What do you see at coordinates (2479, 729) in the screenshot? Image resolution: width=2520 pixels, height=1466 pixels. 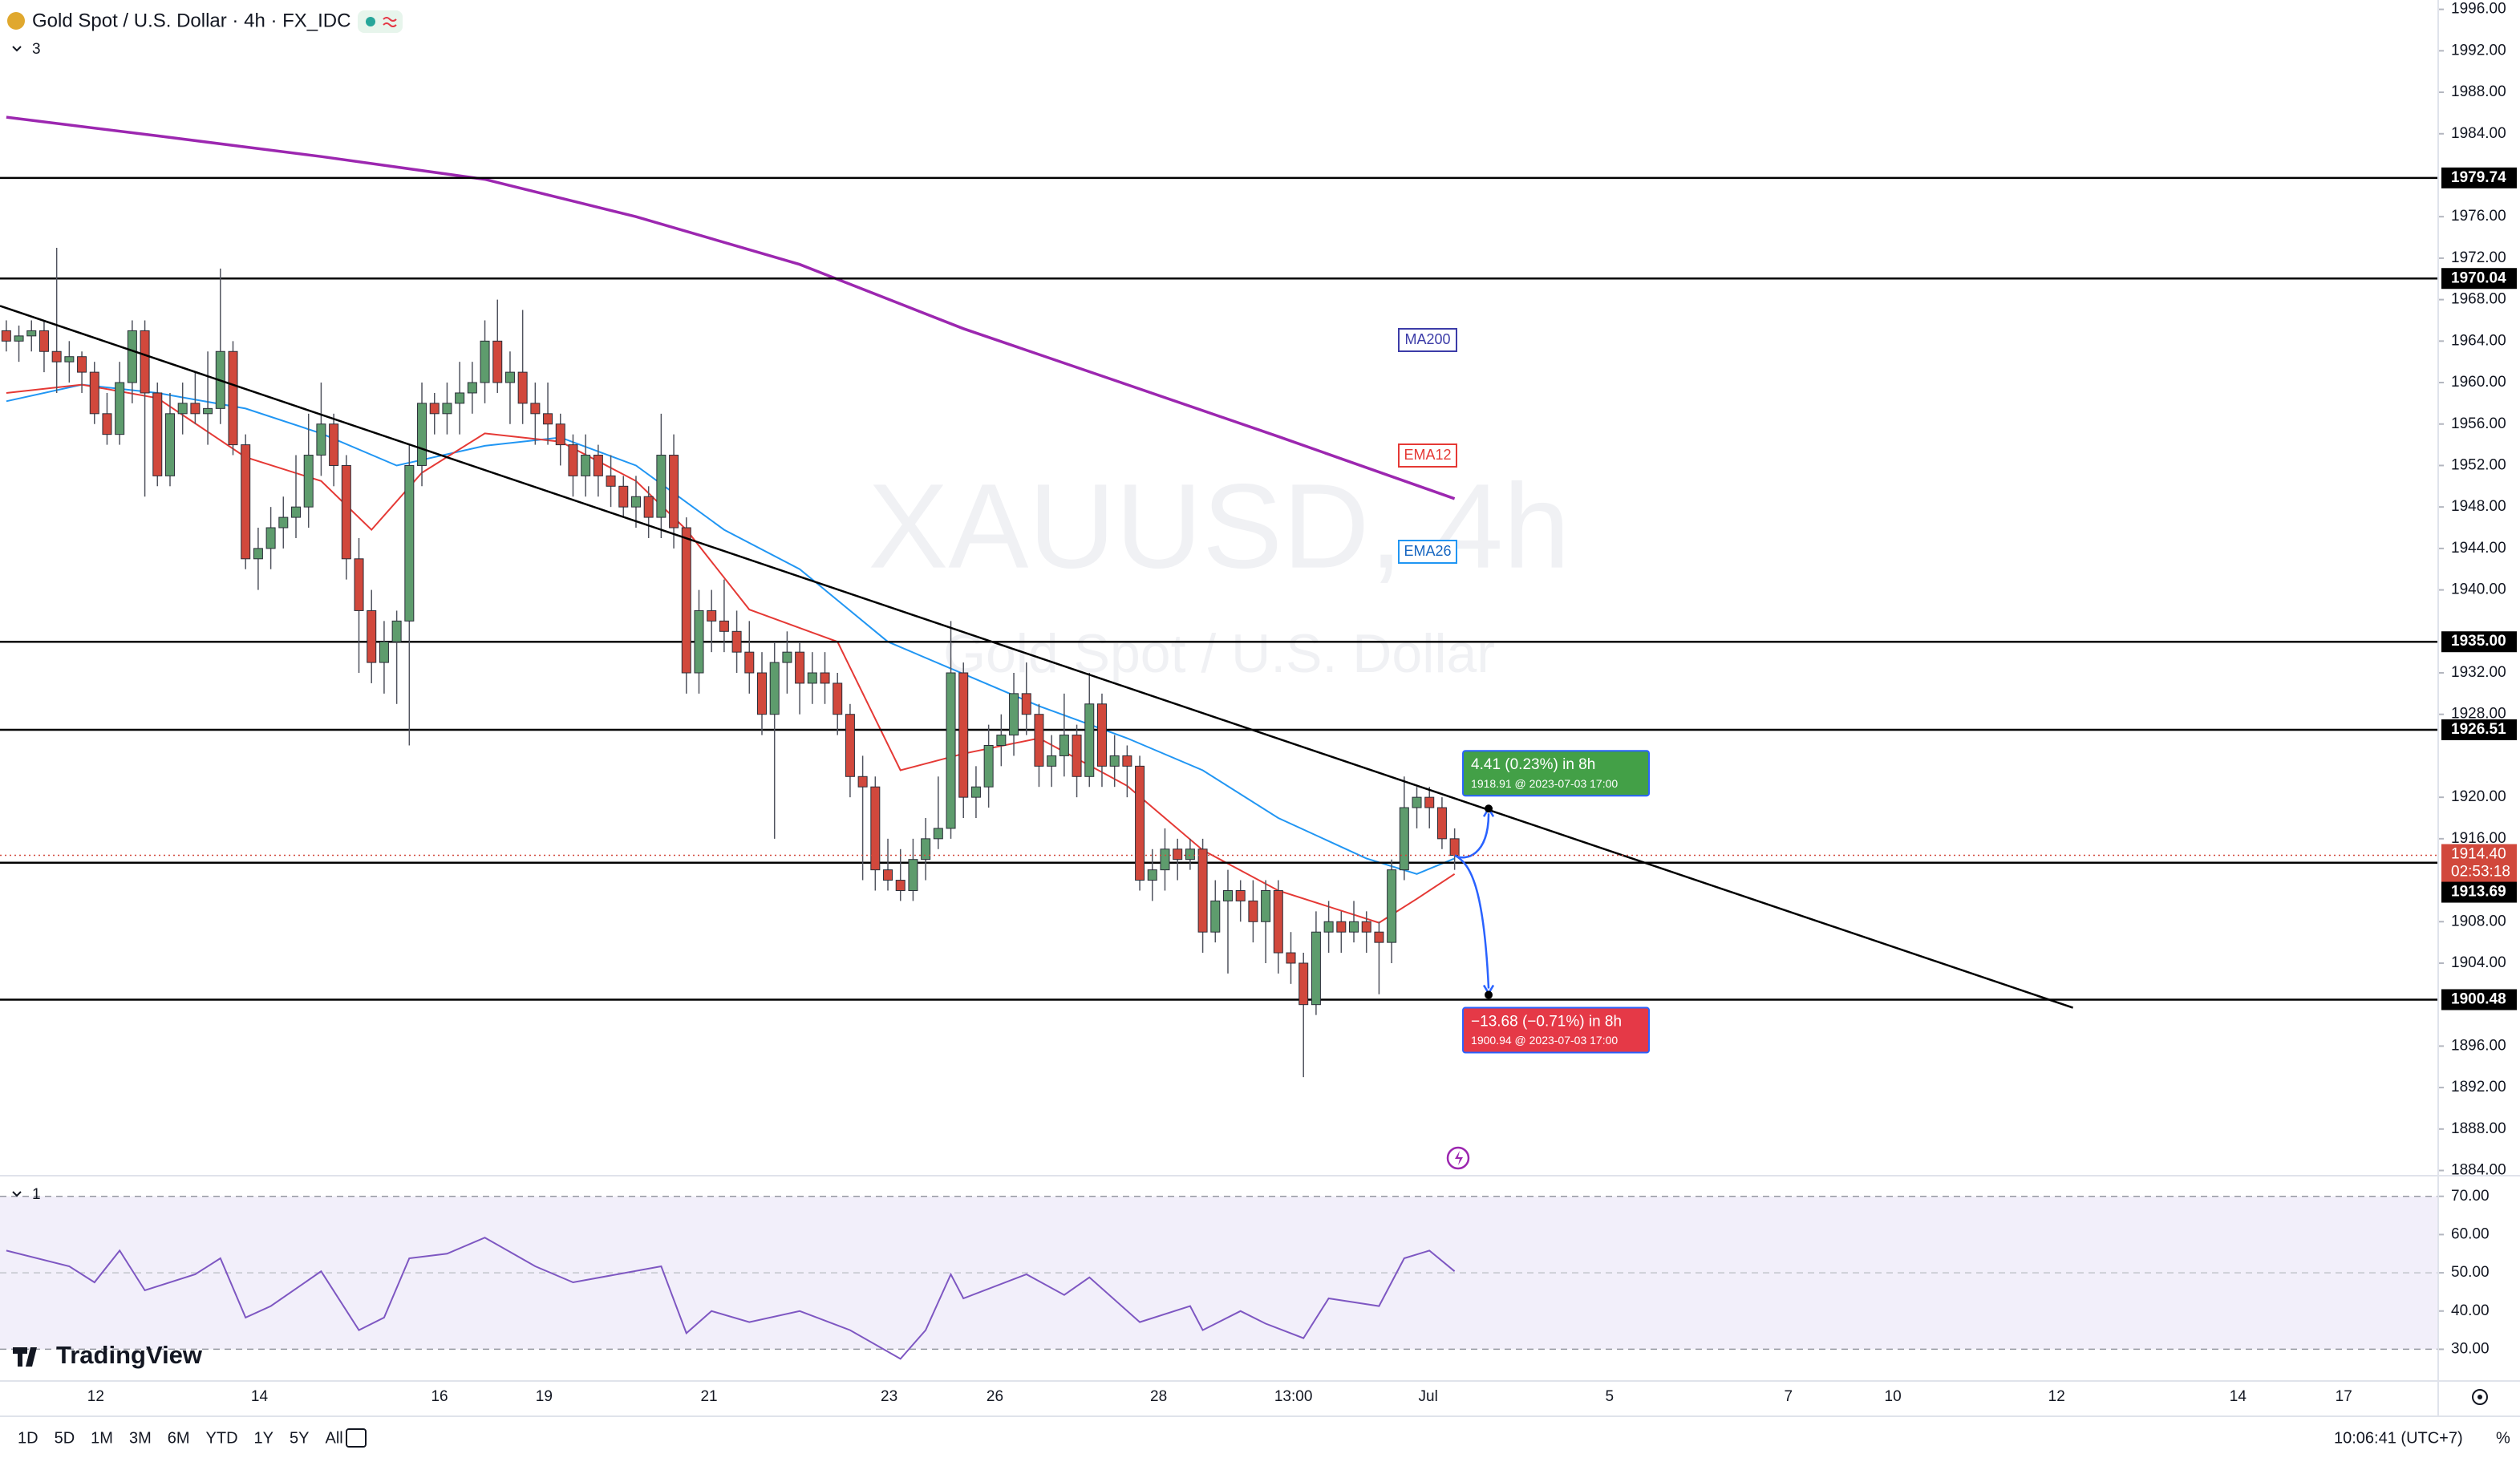 I see `level-label-box` at bounding box center [2479, 729].